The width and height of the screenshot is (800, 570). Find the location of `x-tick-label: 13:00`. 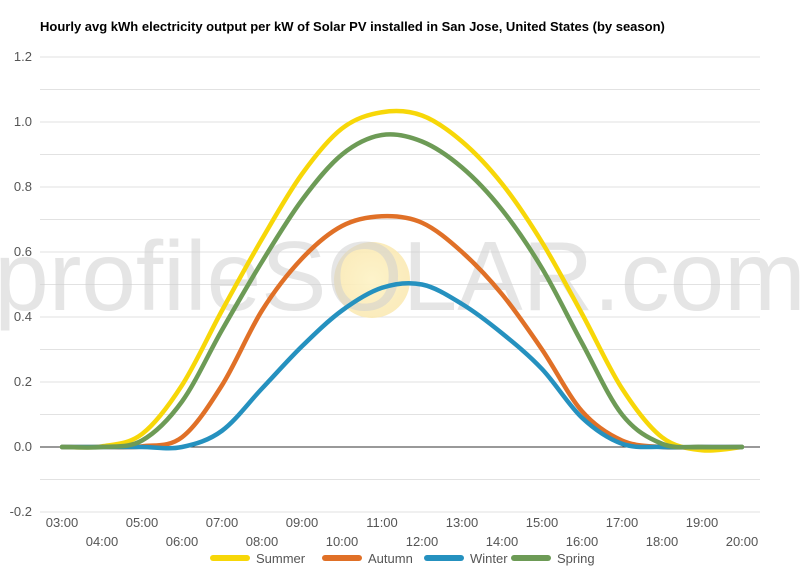

x-tick-label: 13:00 is located at coordinates (462, 522).